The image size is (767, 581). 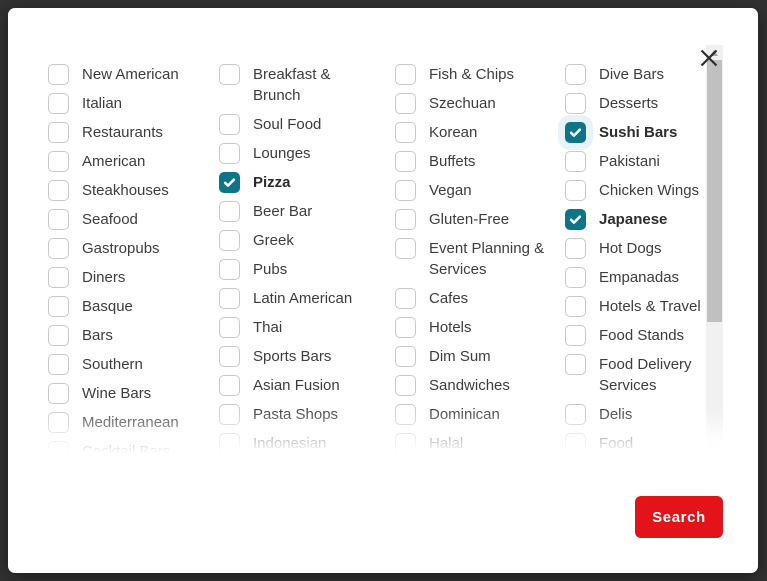 What do you see at coordinates (644, 335) in the screenshot?
I see `category-option-food-stands: Food Stands` at bounding box center [644, 335].